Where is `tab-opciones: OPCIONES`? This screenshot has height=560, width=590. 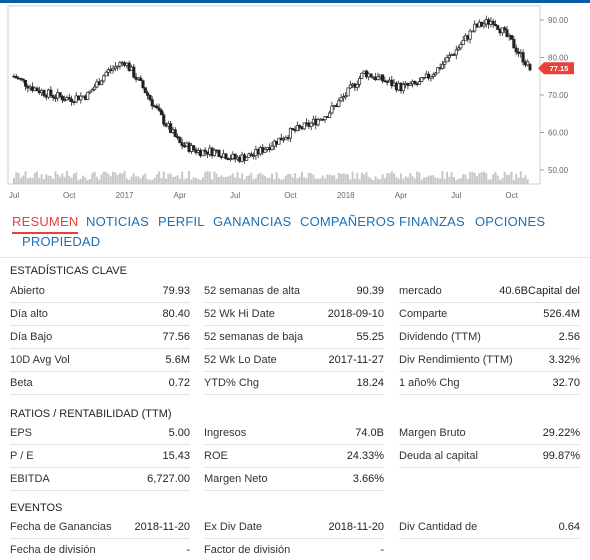
tab-opciones: OPCIONES is located at coordinates (510, 221).